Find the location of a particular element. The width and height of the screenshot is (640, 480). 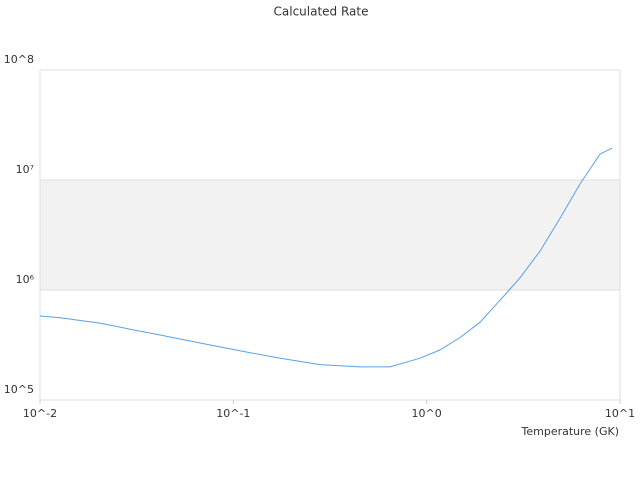

y-tick-label: 10^8 is located at coordinates (19, 59).